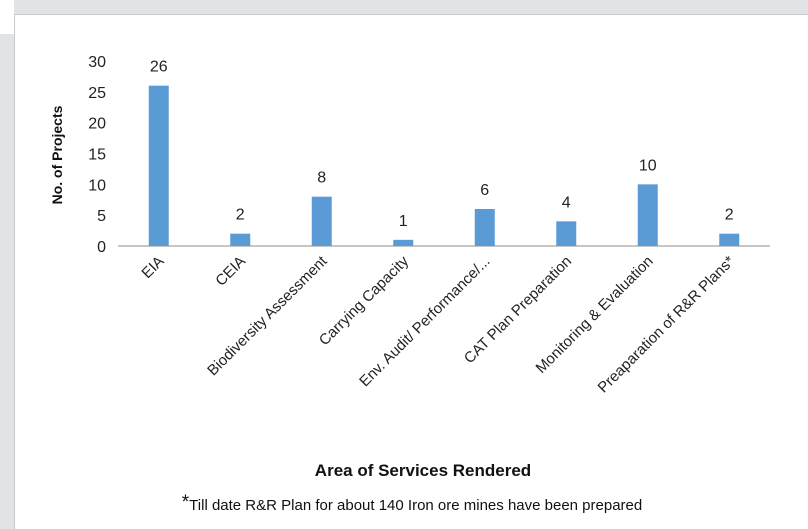 This screenshot has height=529, width=808. Describe the element at coordinates (97, 62) in the screenshot. I see `y-tick-label: 30` at that location.